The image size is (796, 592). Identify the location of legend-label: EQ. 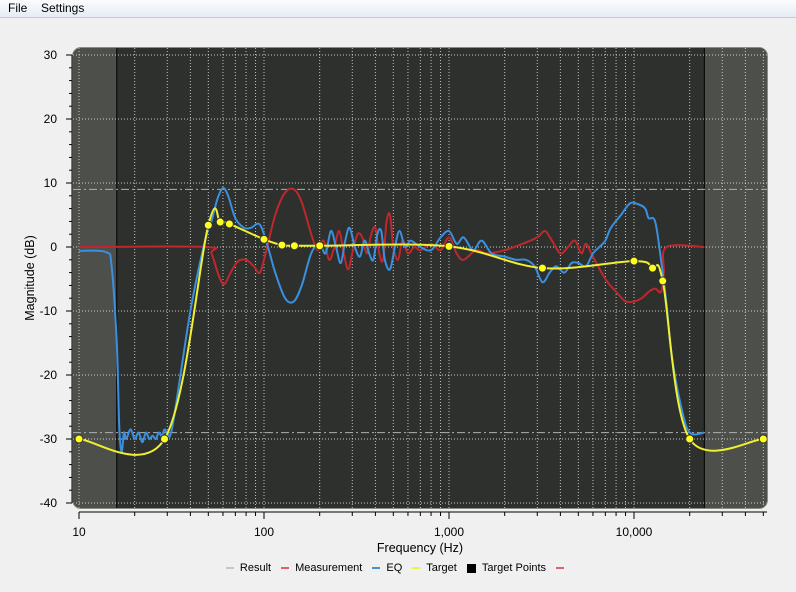
(394, 568).